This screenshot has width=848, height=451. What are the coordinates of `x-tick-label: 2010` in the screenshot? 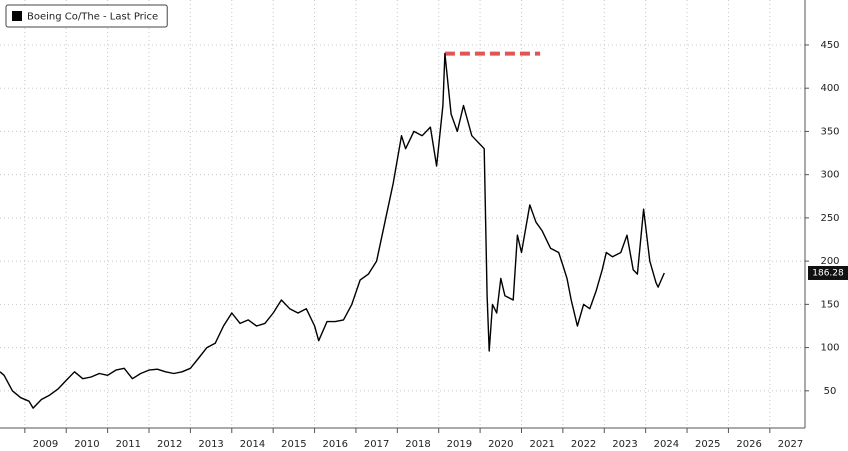 It's located at (86, 444).